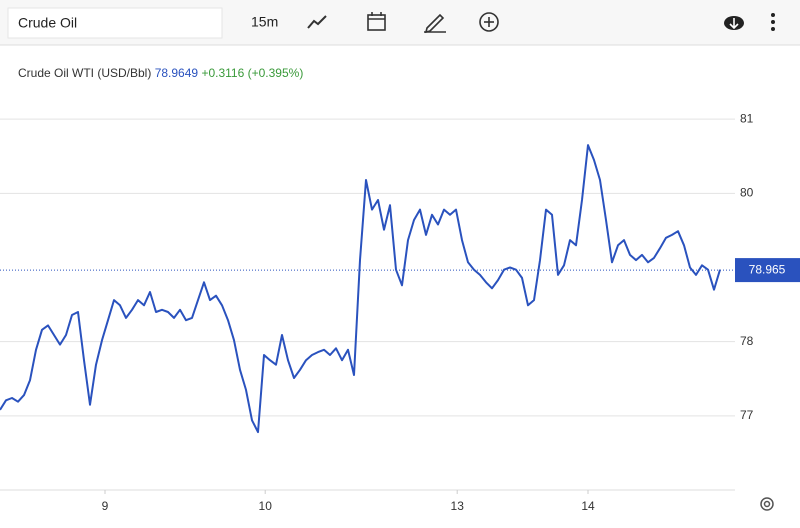 Image resolution: width=800 pixels, height=528 pixels. I want to click on last-value-label: 78.965, so click(767, 269).